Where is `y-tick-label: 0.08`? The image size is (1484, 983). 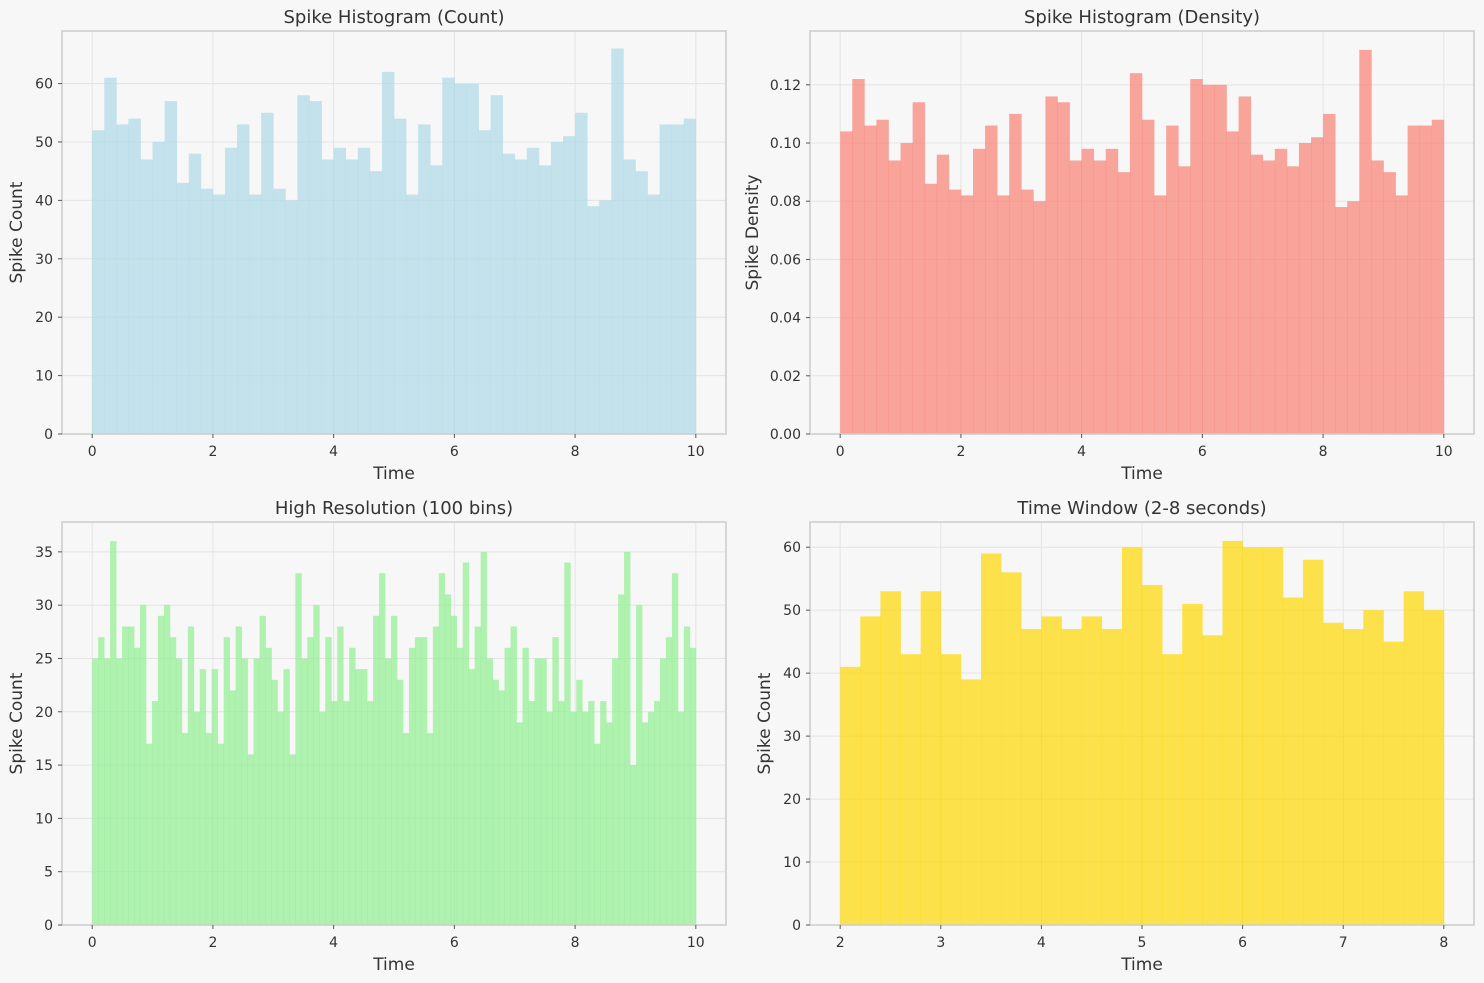
y-tick-label: 0.08 is located at coordinates (785, 202).